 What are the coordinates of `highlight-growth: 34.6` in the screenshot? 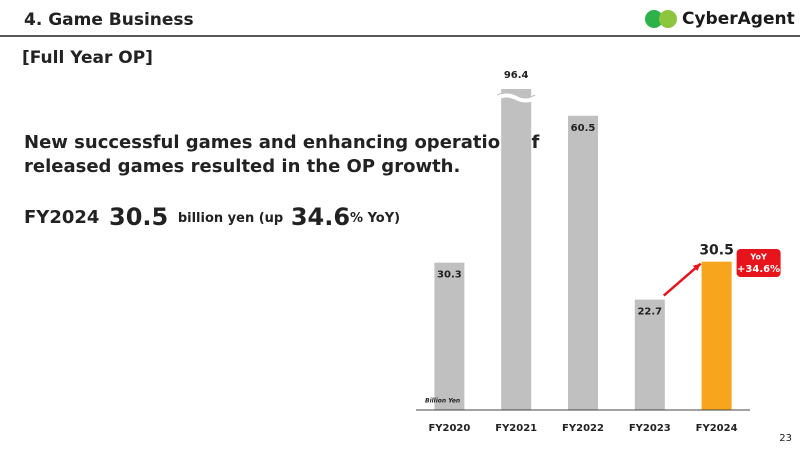 It's located at (320, 217).